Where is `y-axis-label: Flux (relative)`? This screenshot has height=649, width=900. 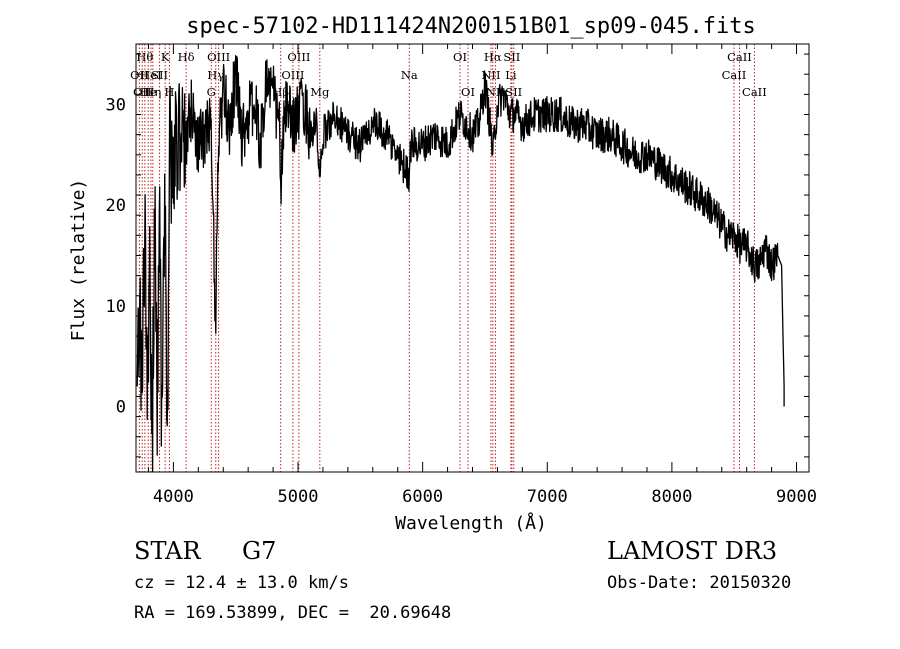 y-axis-label: Flux (relative) is located at coordinates (78, 260).